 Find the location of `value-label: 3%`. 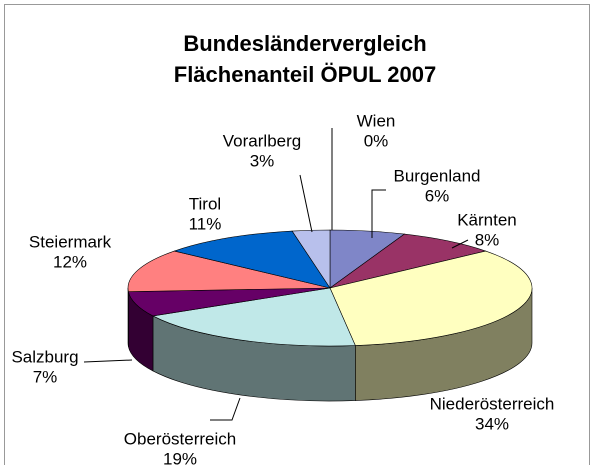

value-label: 3% is located at coordinates (262, 160).